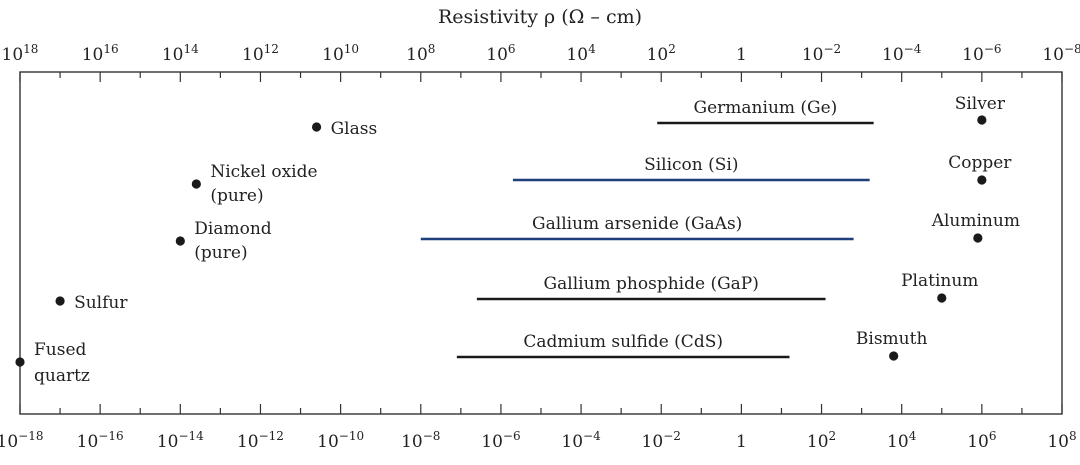 The image size is (1080, 465). What do you see at coordinates (741, 55) in the screenshot?
I see `top-tick-label: 1` at bounding box center [741, 55].